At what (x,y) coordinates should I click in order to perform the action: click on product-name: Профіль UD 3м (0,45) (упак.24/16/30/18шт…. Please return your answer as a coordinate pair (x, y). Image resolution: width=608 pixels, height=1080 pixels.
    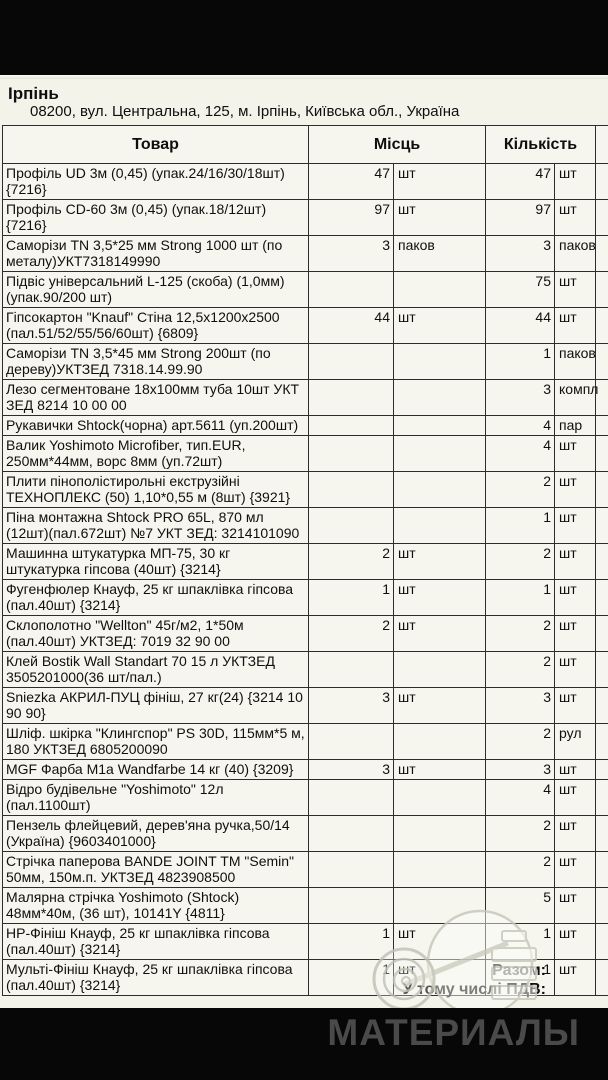
    Looking at the image, I should click on (155, 181).